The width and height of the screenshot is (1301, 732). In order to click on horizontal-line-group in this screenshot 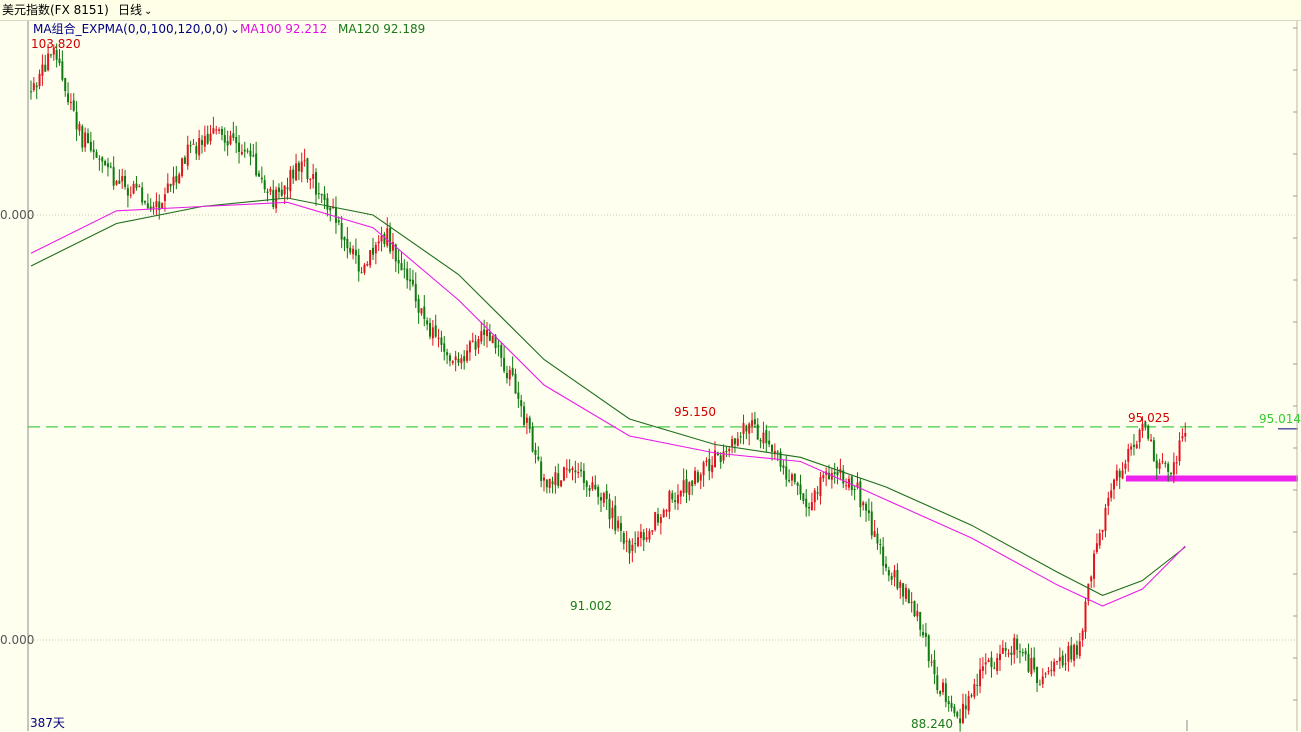, I will do `click(663, 454)`.